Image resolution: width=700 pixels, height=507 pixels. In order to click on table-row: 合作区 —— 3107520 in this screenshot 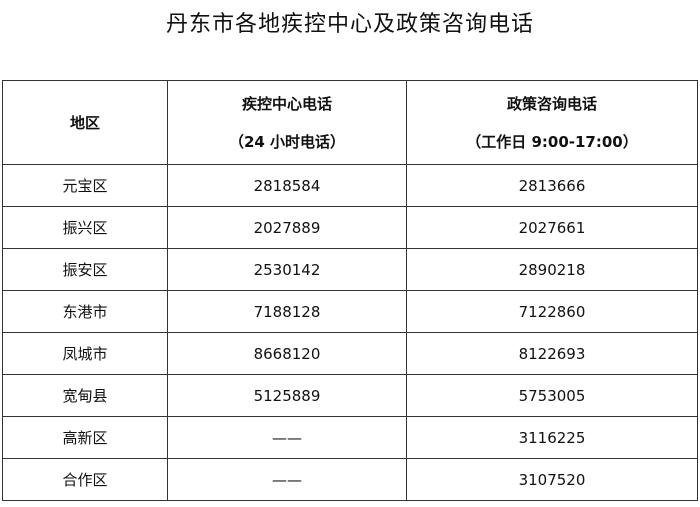, I will do `click(350, 479)`.